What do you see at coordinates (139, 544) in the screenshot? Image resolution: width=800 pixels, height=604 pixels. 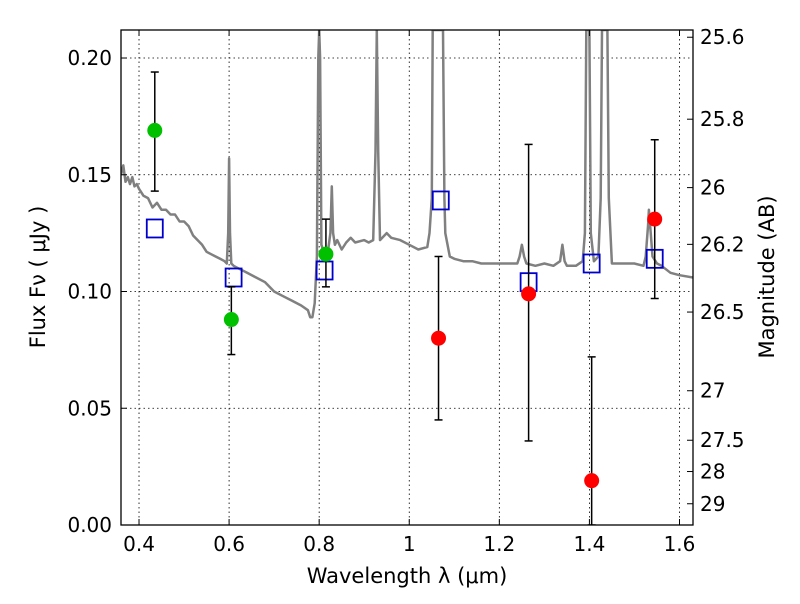 I see `x-tick-label: 0.4` at bounding box center [139, 544].